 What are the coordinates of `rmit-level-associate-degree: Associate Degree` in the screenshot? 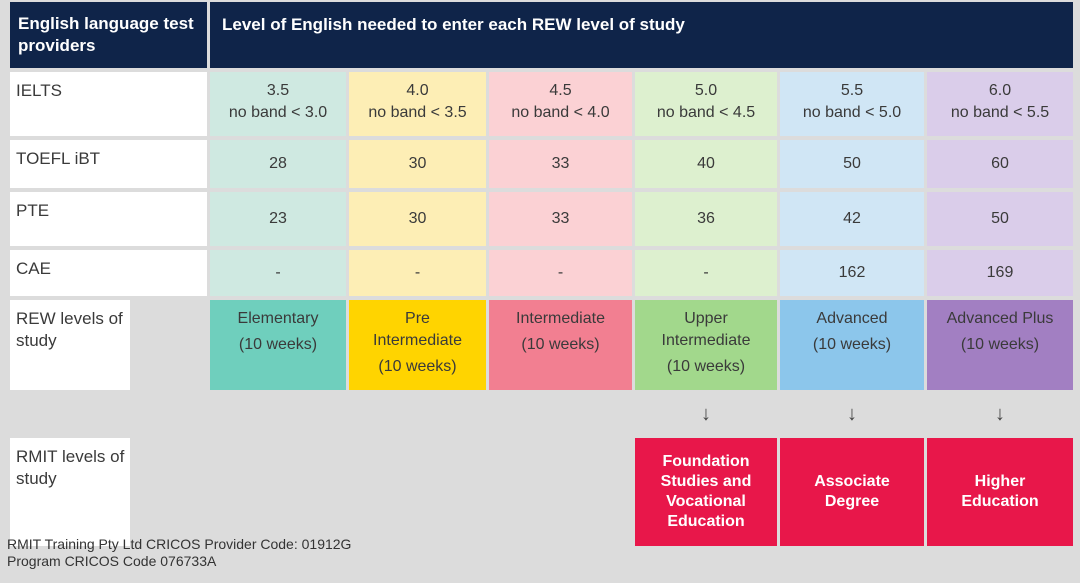 It's located at (852, 492).